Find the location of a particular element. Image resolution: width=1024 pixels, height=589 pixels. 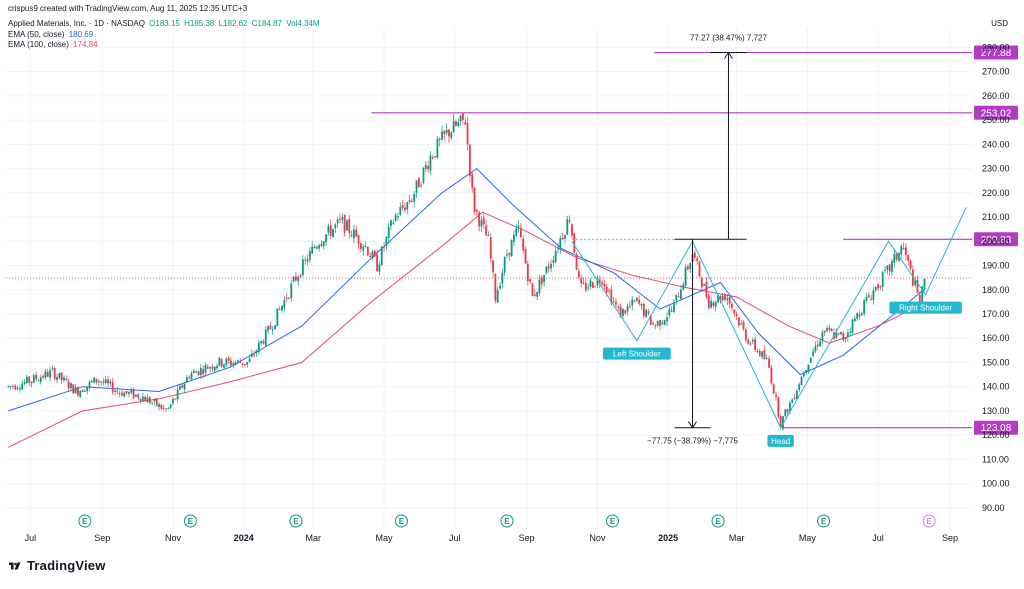

ema100-legend: EMA (100, close) 174.84 is located at coordinates (53, 44).